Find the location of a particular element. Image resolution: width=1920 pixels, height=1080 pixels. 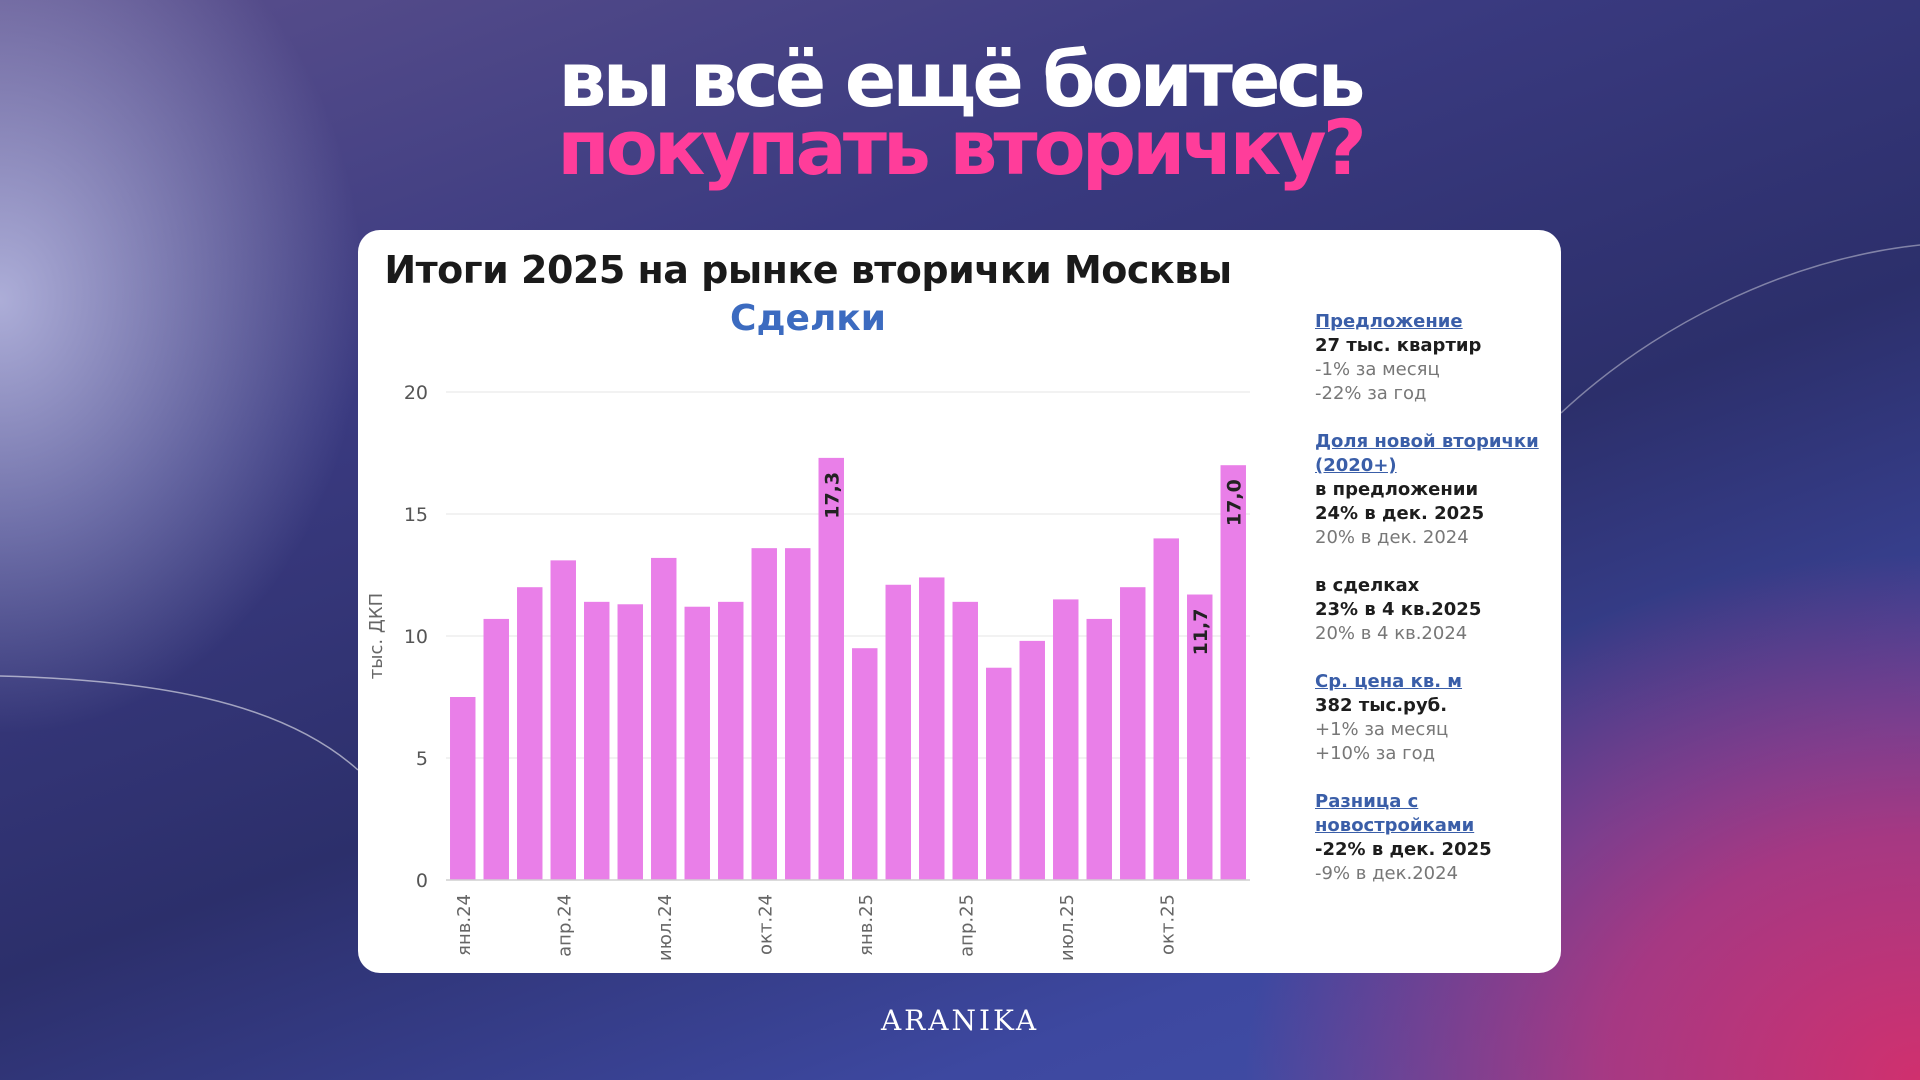

stat-price-value: 382 тыс.руб. is located at coordinates (1381, 705).